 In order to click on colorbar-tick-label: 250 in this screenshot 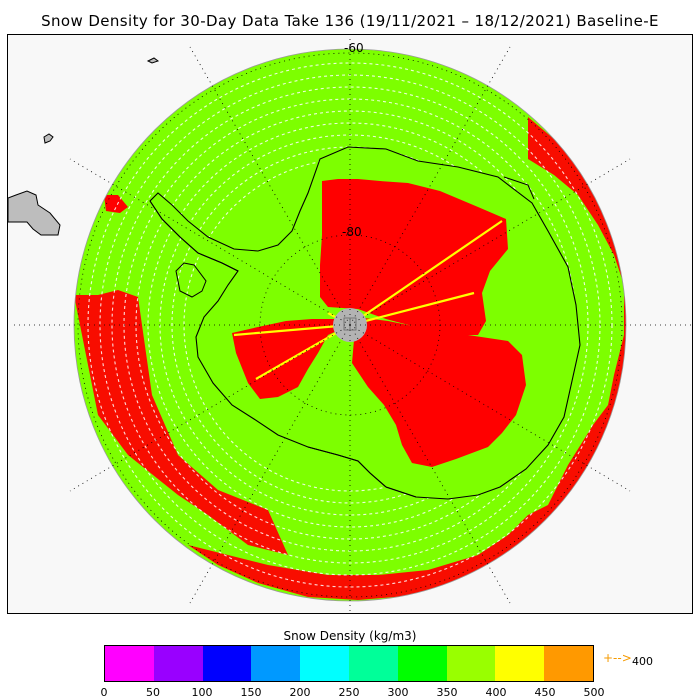, I will do `click(349, 692)`.